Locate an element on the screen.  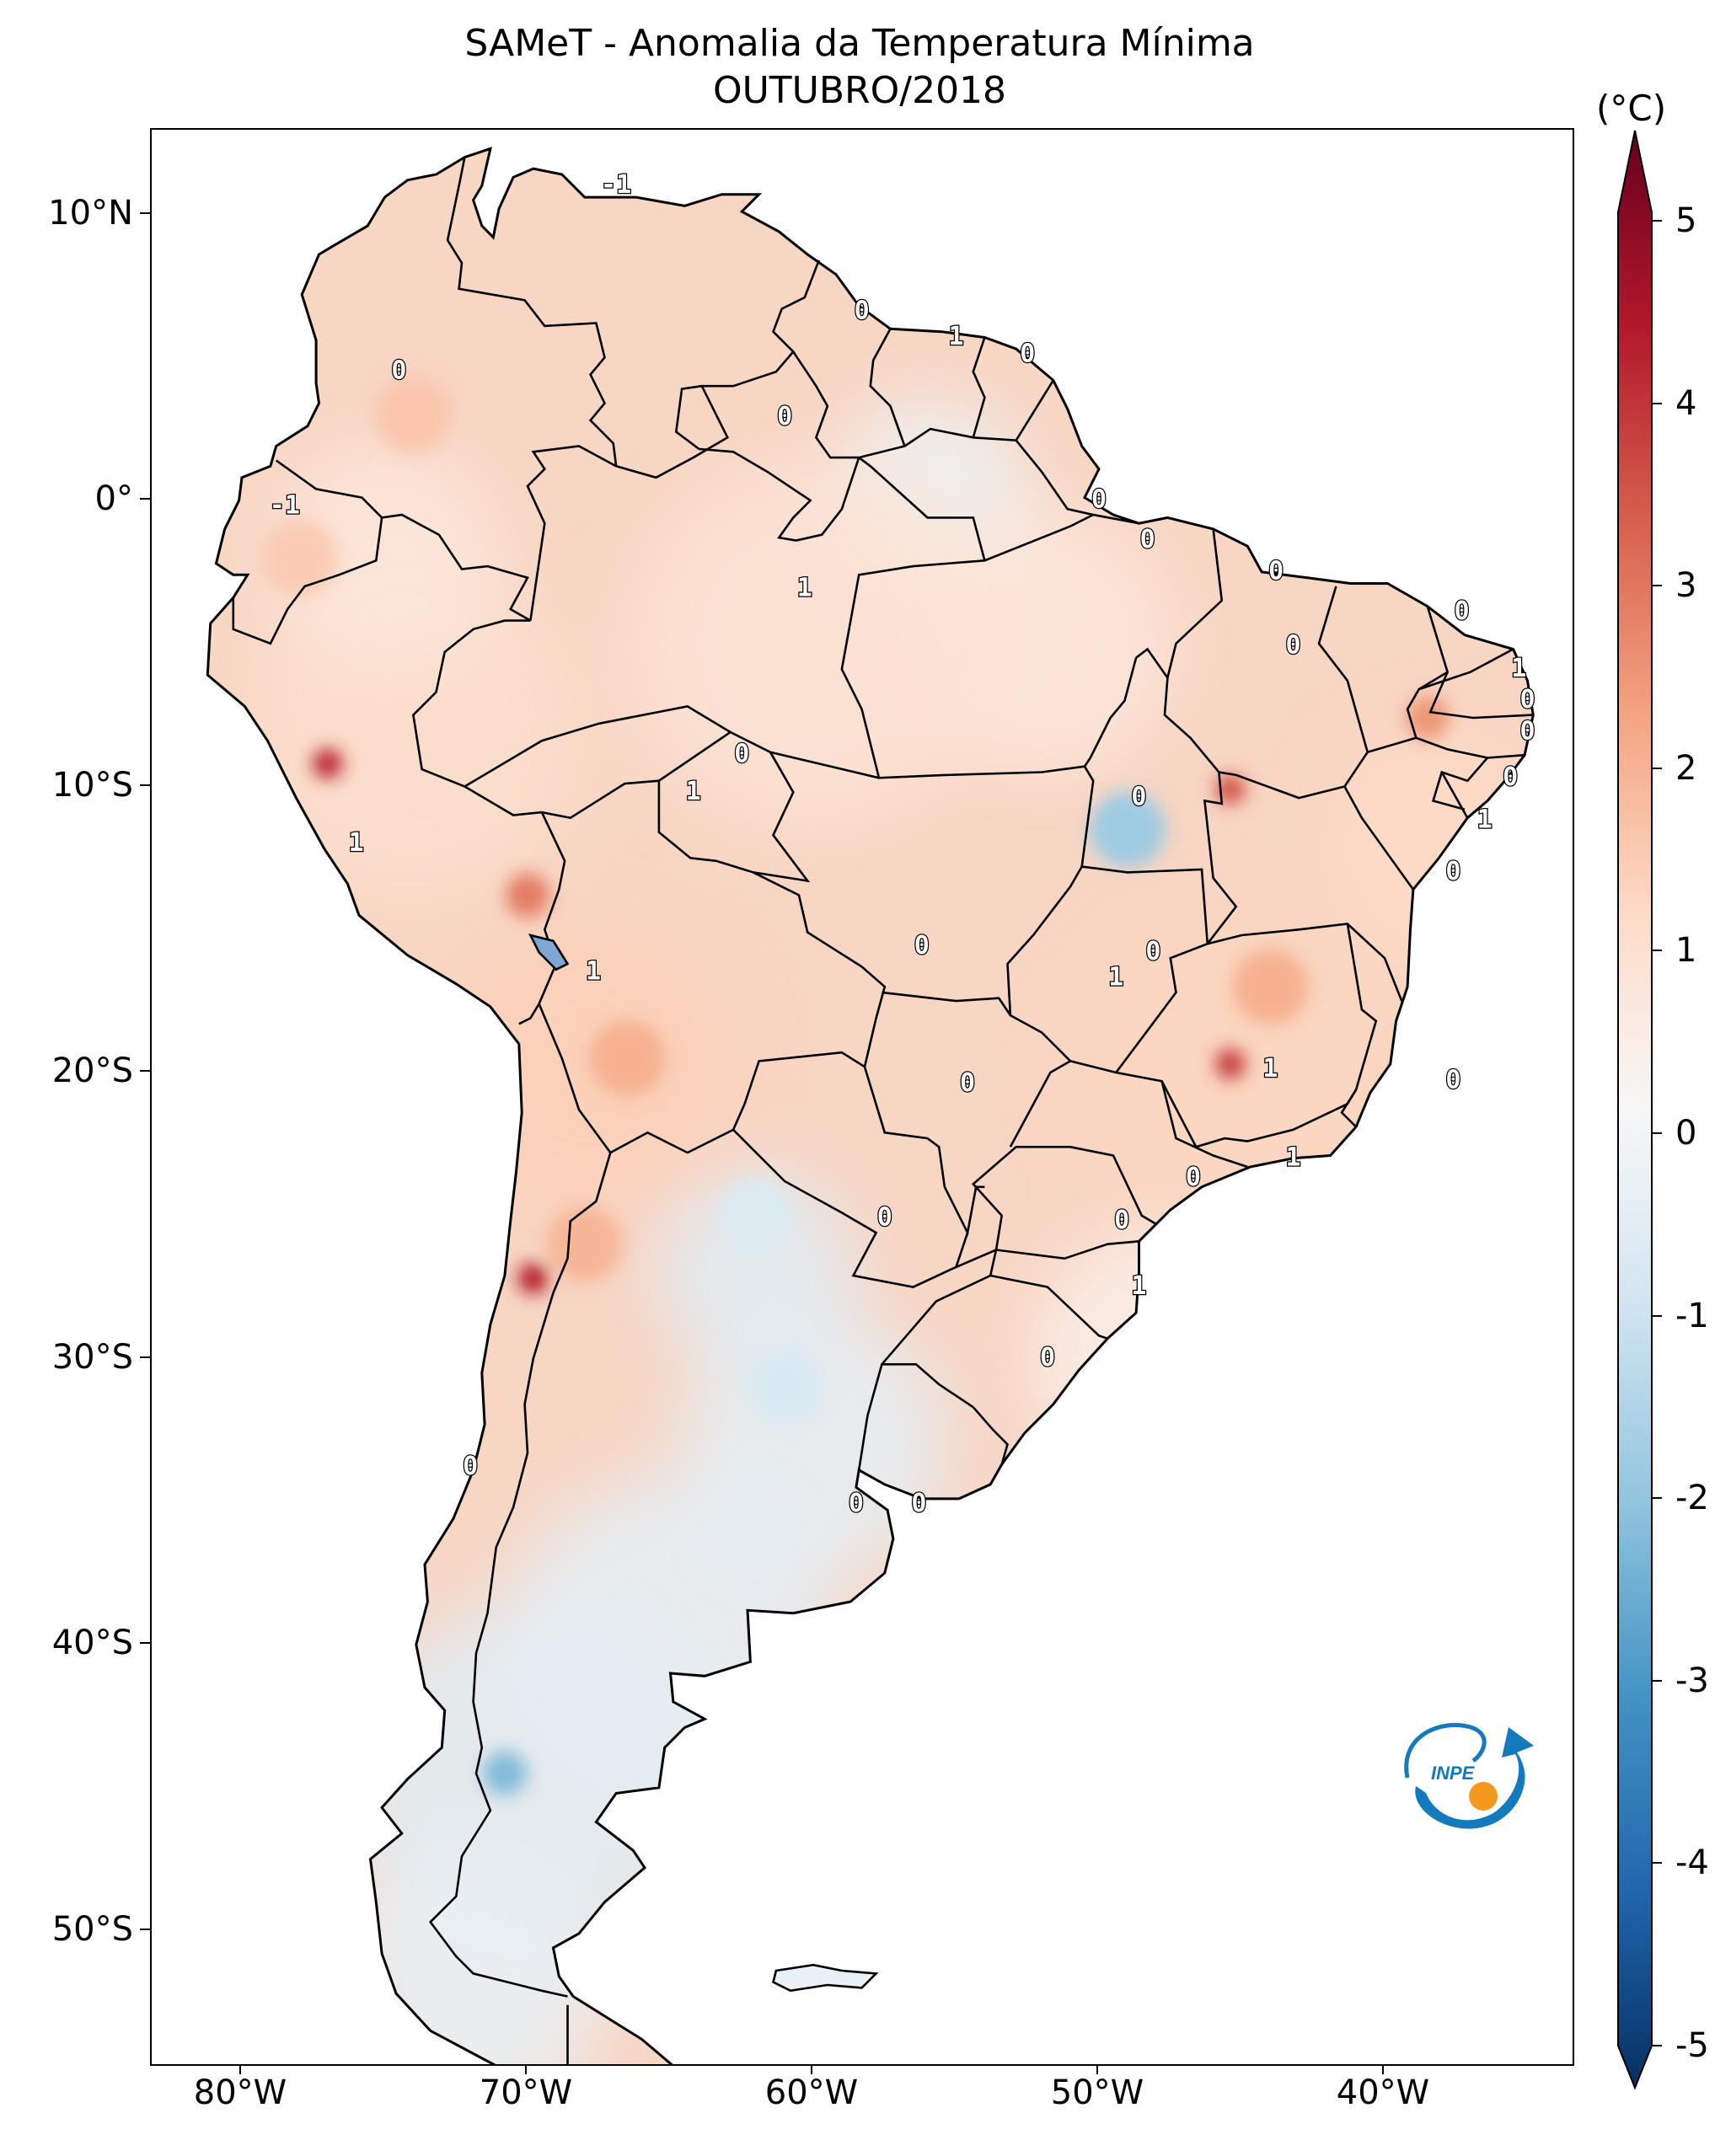
colorbar-tick-label: 4 is located at coordinates (1686, 403).